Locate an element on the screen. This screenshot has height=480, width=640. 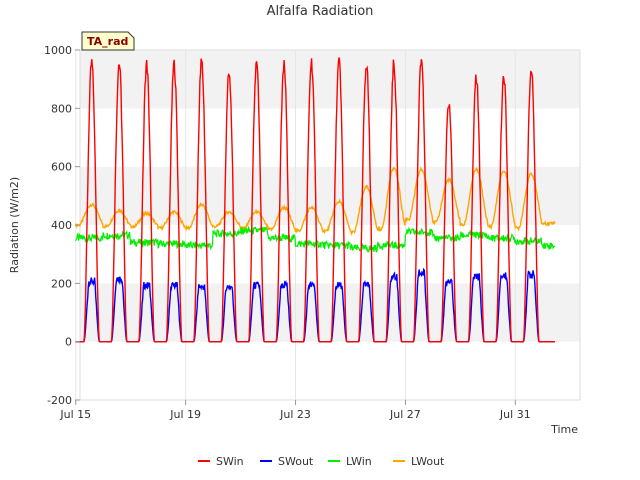
x-tick-label: Jul 19 is located at coordinates (185, 414).